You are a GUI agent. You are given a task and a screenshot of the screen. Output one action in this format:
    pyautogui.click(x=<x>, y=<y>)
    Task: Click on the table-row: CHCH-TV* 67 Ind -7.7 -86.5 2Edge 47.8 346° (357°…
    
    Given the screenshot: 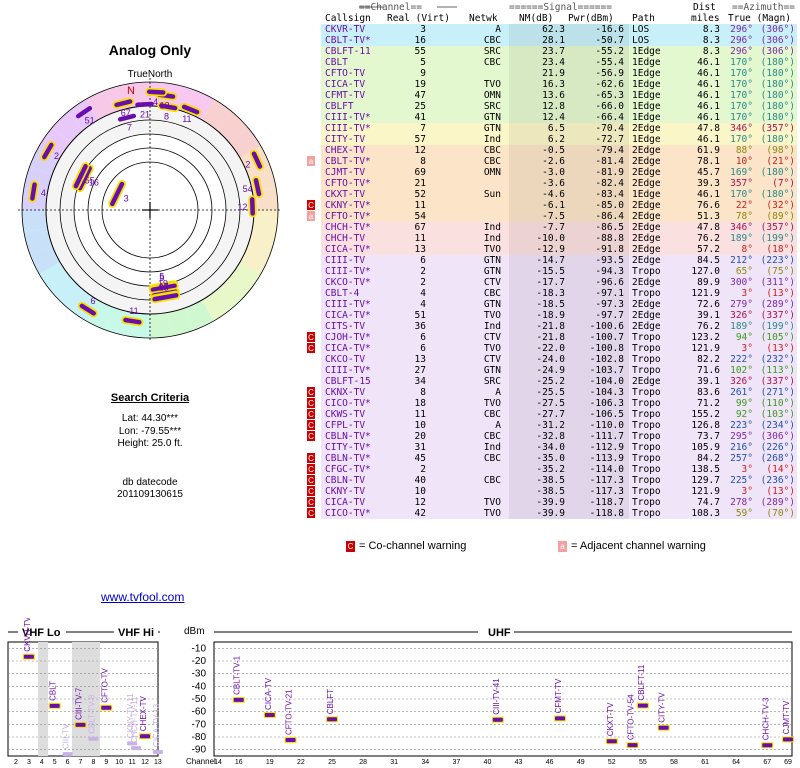 What is the action you would take?
    pyautogui.click(x=549, y=227)
    